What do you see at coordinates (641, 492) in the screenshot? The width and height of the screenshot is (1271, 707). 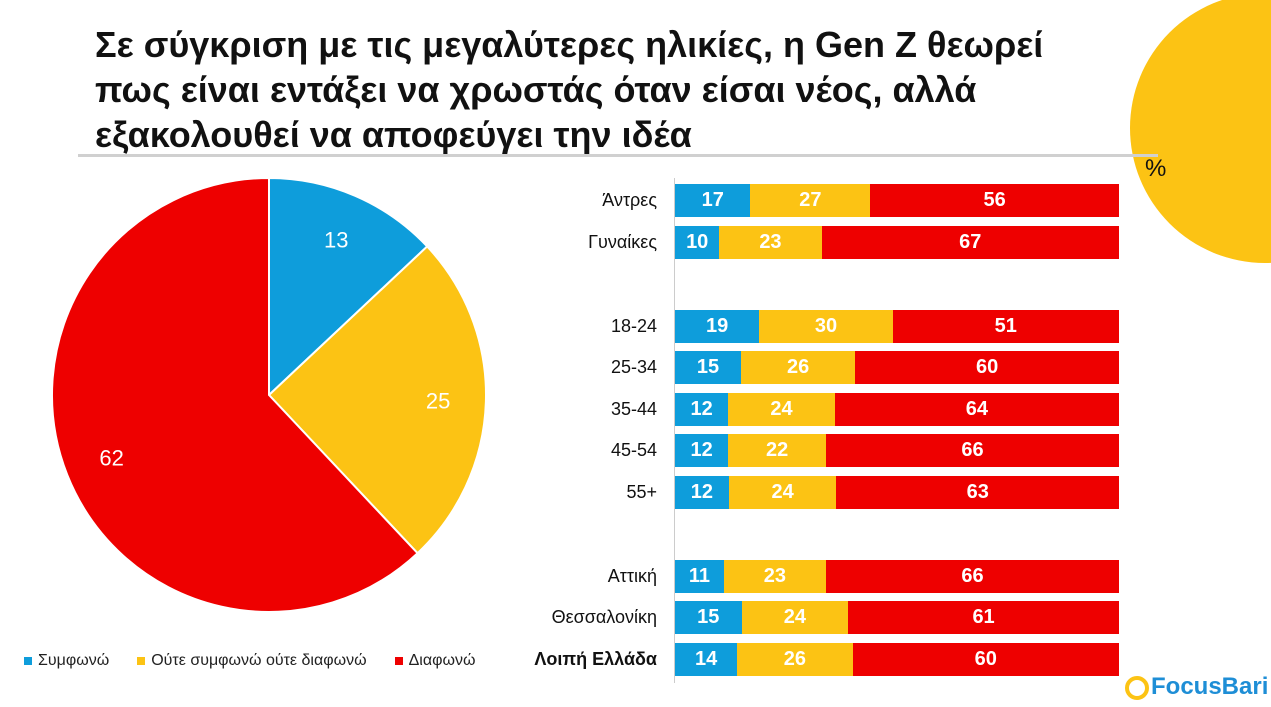 I see `category-label: 55+` at bounding box center [641, 492].